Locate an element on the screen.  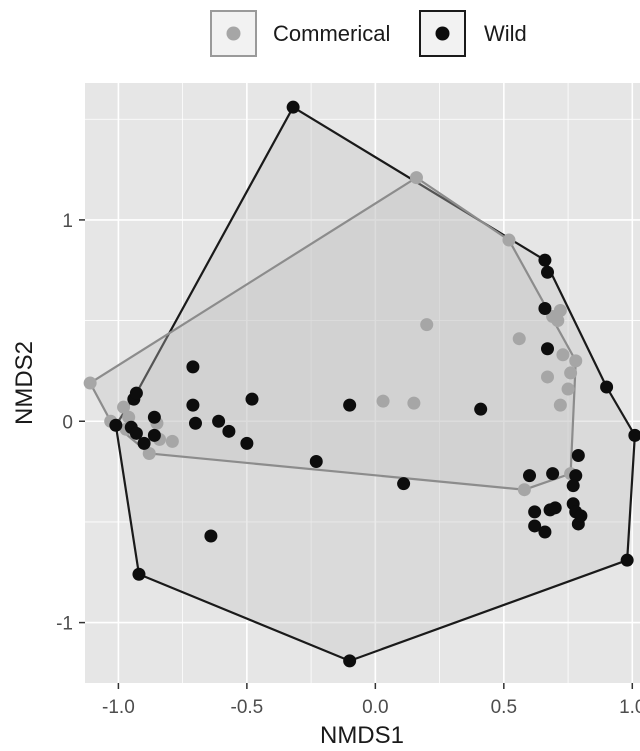
y-axis: -1 0 1 is located at coordinates (70, 423).